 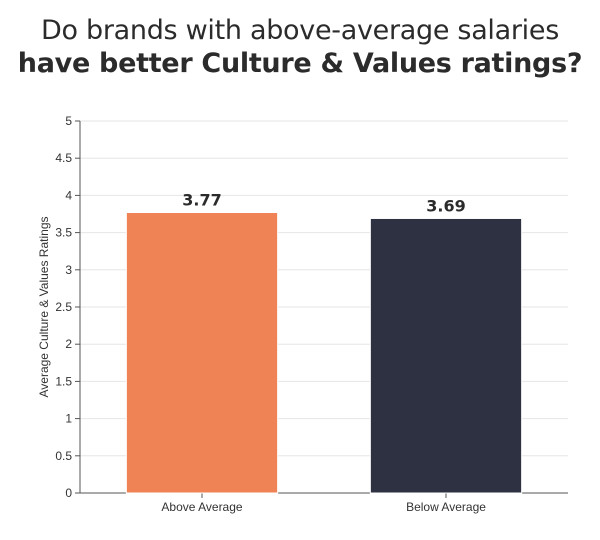 What do you see at coordinates (300, 63) in the screenshot?
I see `chart-title-line2: have better Culture & Values ratings?` at bounding box center [300, 63].